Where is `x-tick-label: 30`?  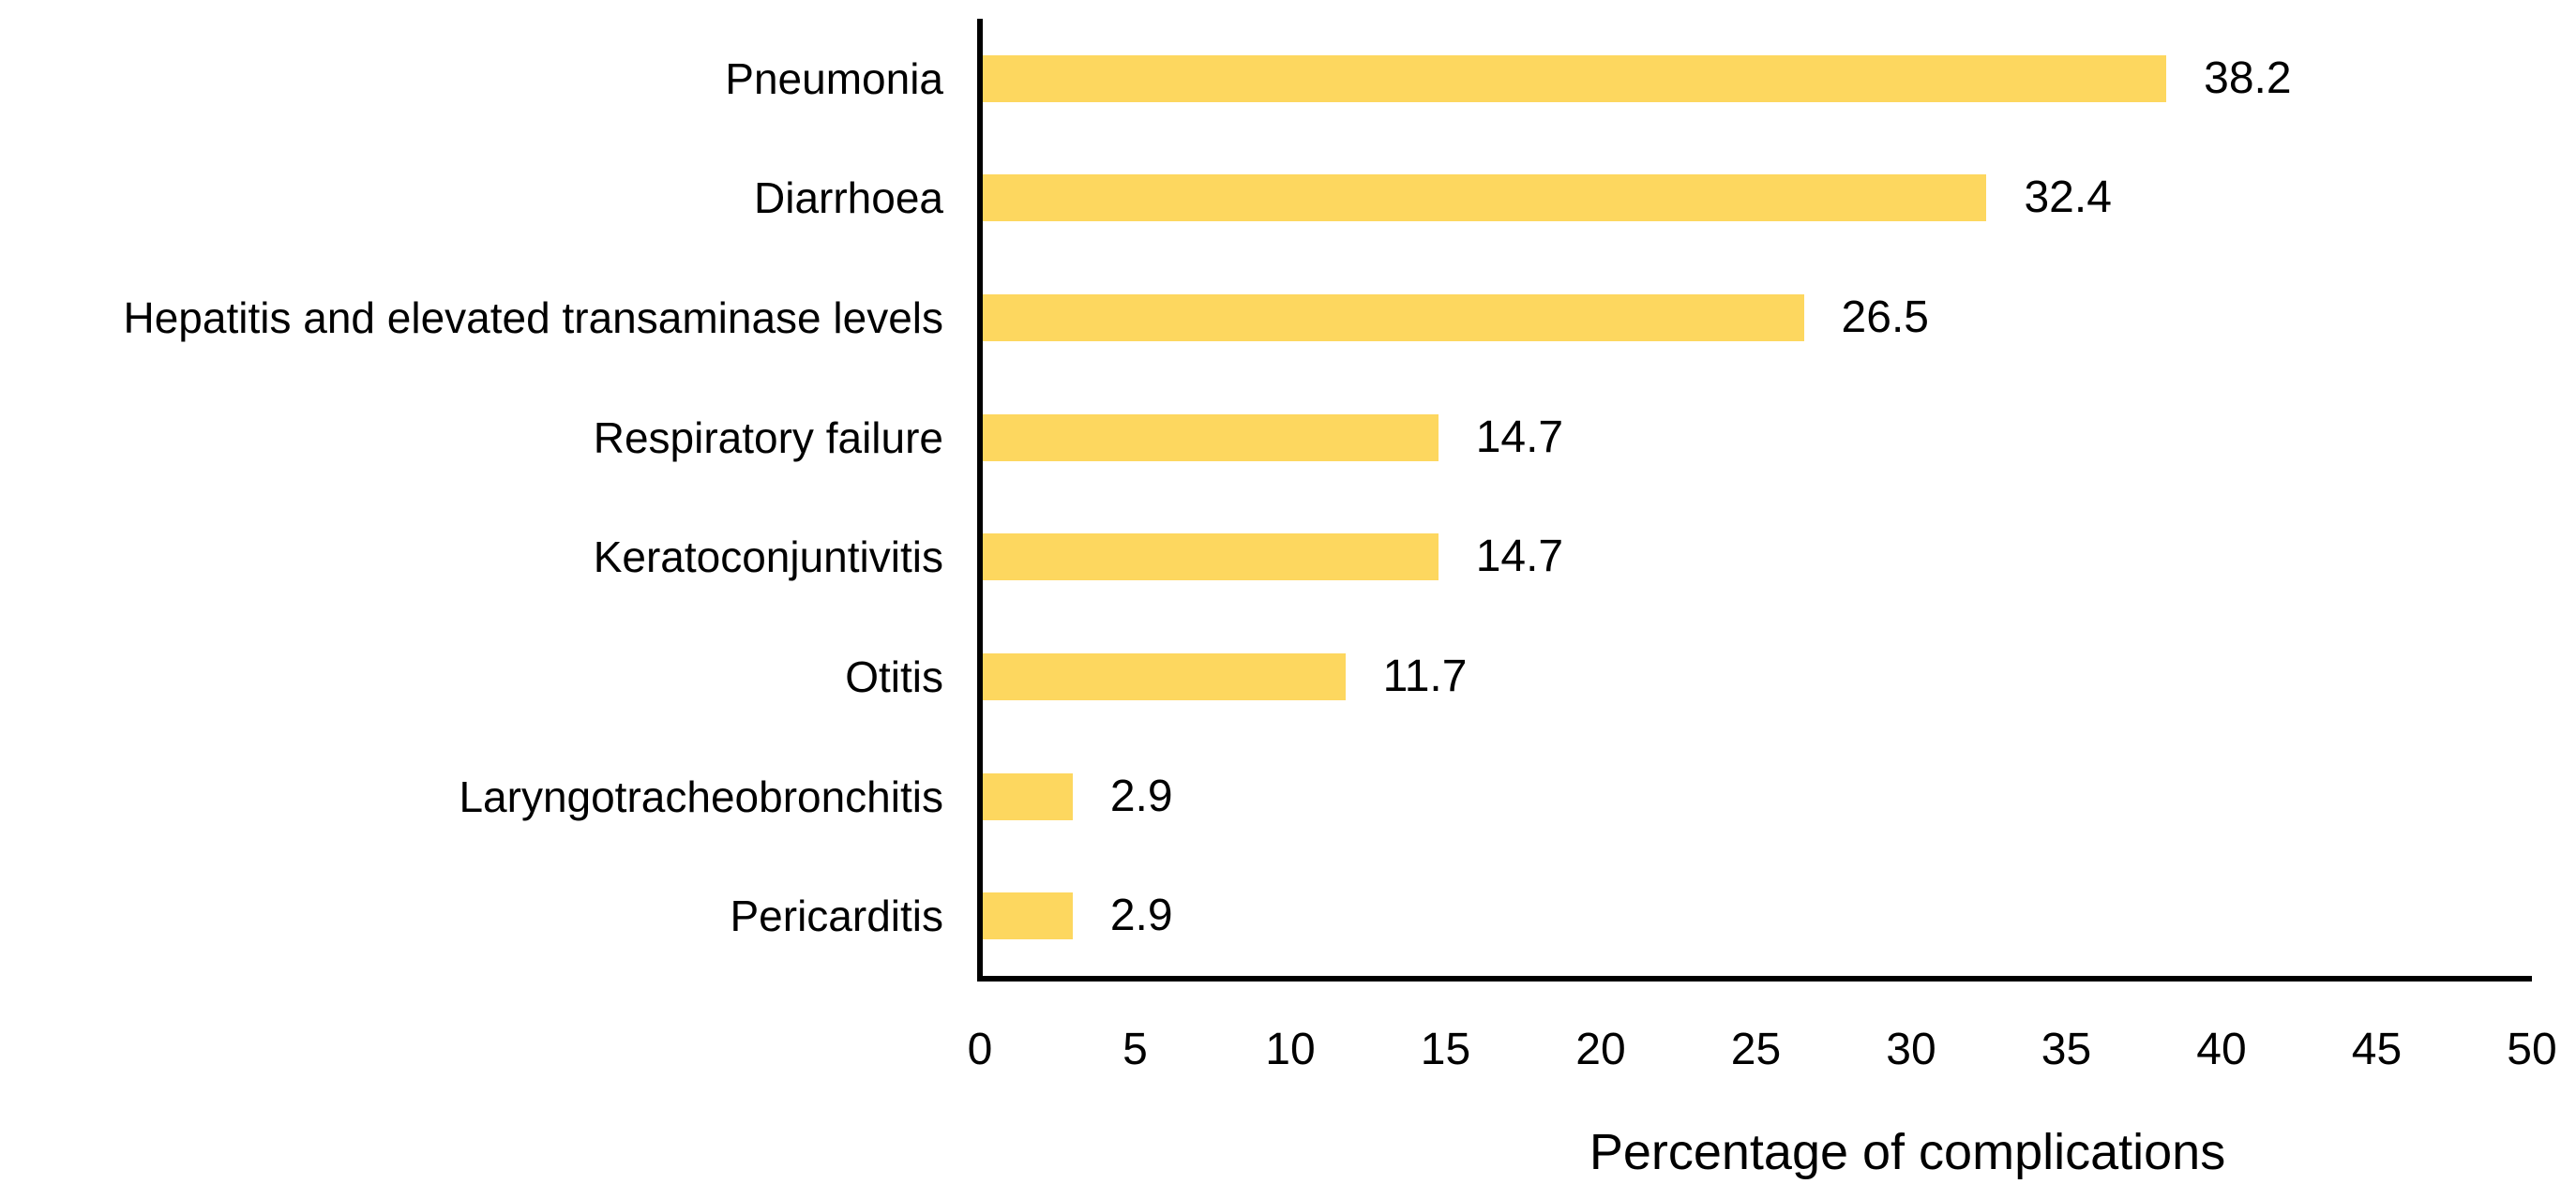
x-tick-label: 30 is located at coordinates (1911, 1049).